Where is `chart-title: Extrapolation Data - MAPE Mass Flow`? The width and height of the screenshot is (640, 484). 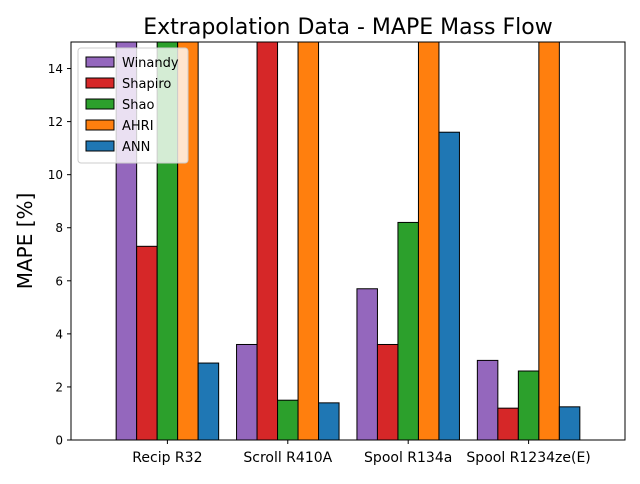 chart-title: Extrapolation Data - MAPE Mass Flow is located at coordinates (347, 27).